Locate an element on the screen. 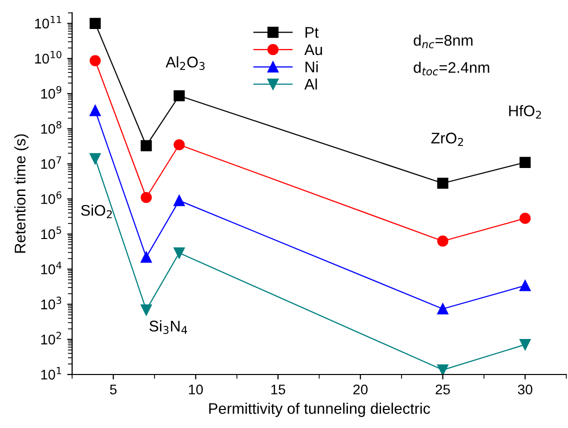 The image size is (568, 428). annotation: d$_{toc}$=2.4nm is located at coordinates (452, 69).